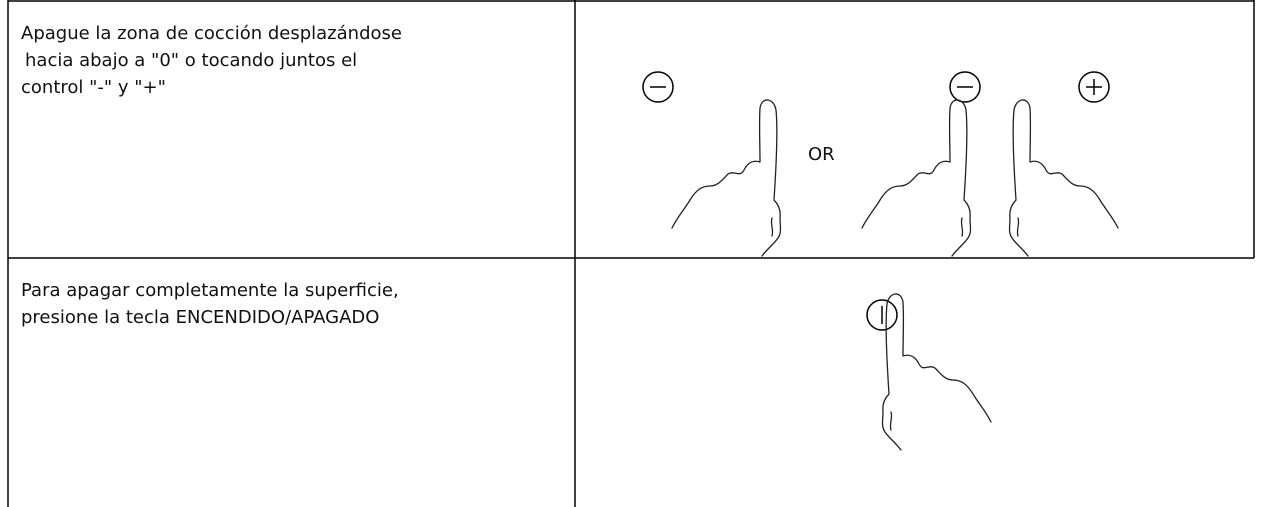 The image size is (1261, 507). What do you see at coordinates (821, 154) in the screenshot?
I see `or-label: OR` at bounding box center [821, 154].